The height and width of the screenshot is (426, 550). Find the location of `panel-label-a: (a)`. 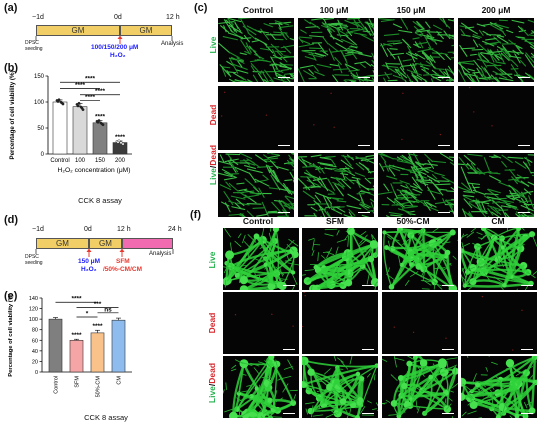

panel-label-a: (a) is located at coordinates (11, 8).